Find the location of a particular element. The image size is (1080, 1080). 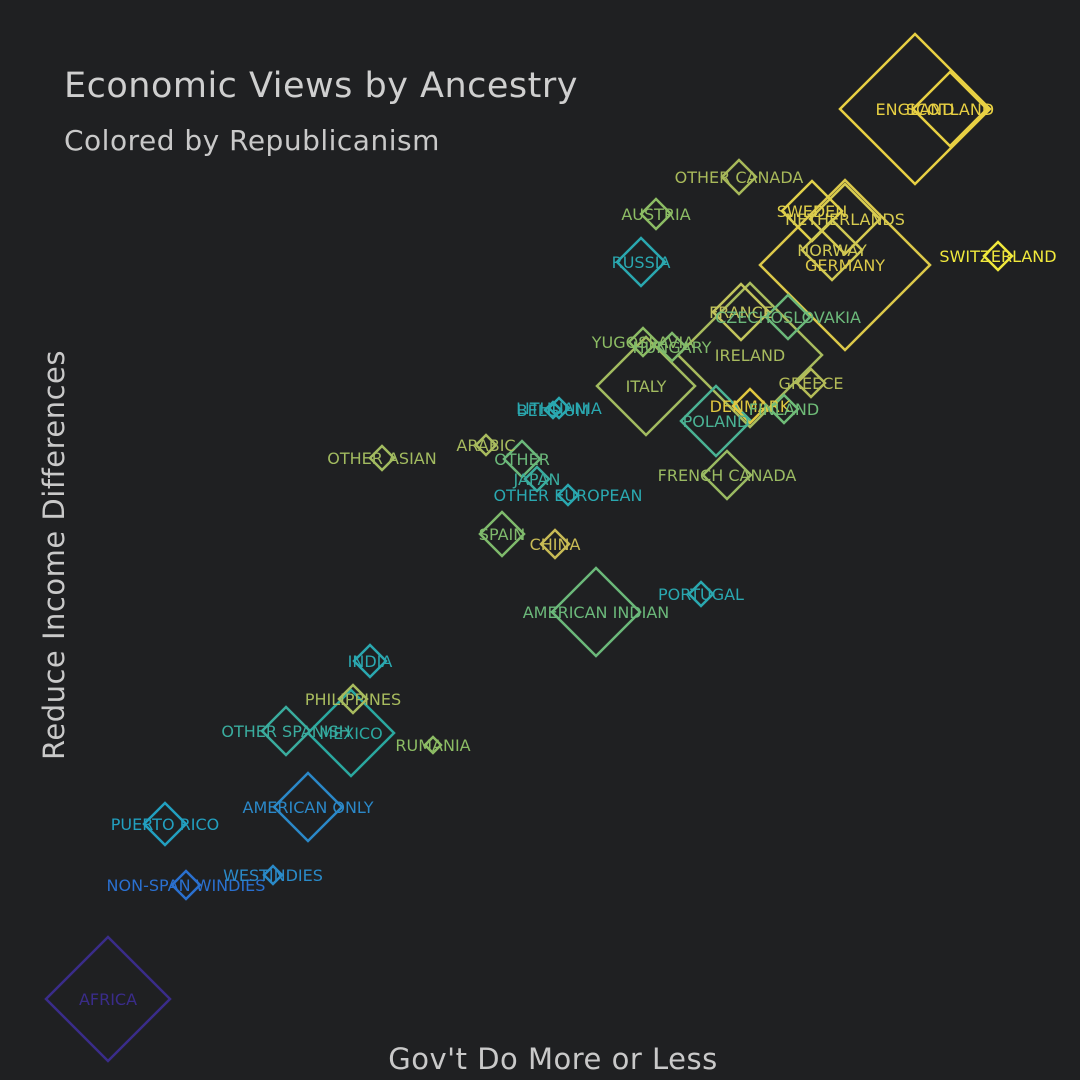

point-label: FRANCE is located at coordinates (741, 312).